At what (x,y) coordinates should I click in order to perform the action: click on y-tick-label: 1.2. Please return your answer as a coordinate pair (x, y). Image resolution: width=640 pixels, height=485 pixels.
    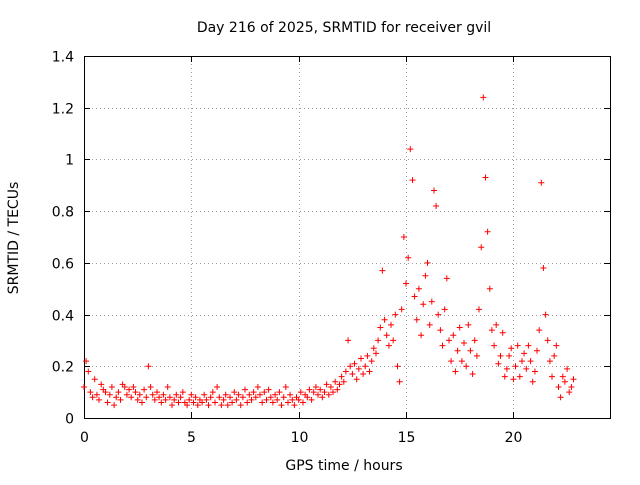
    Looking at the image, I should click on (63, 110).